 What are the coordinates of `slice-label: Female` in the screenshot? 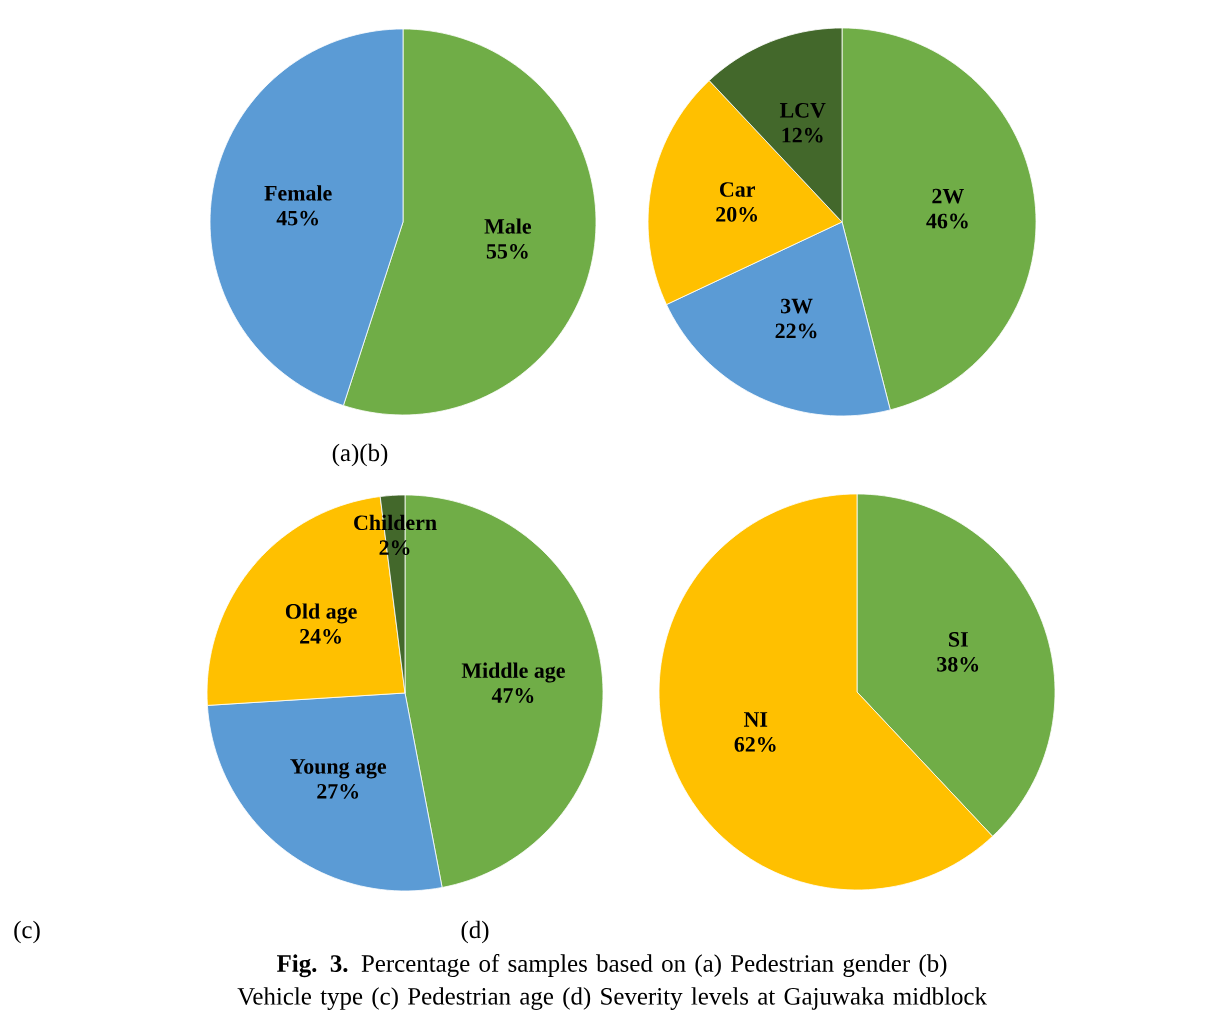 It's located at (298, 193).